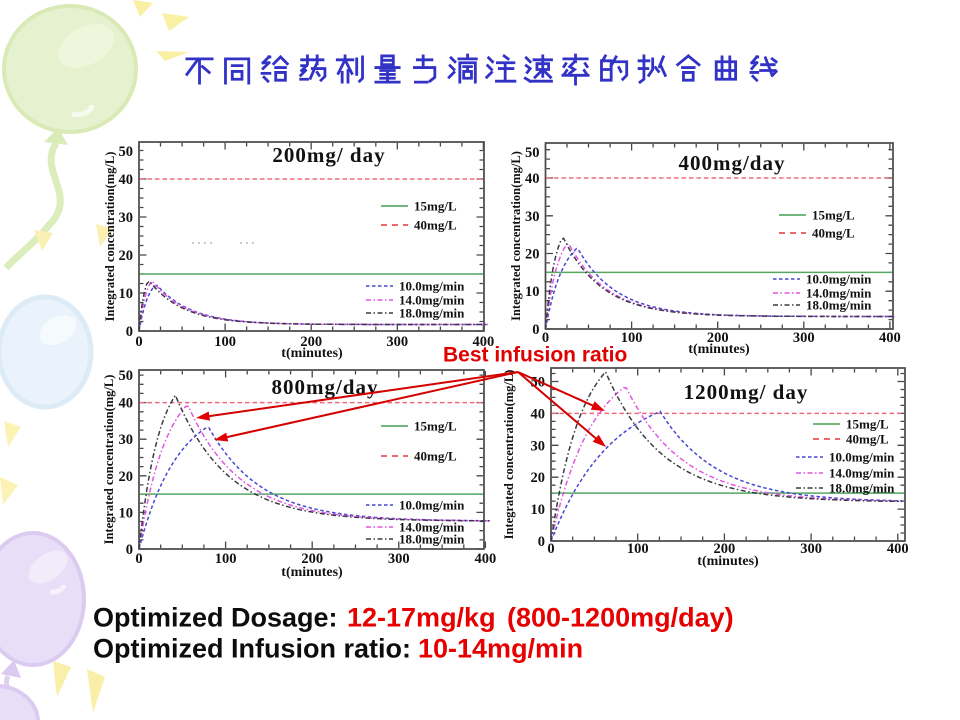 This screenshot has width=960, height=720. Describe the element at coordinates (215, 618) in the screenshot. I see `svg-text: Optimized Dosage:` at that location.